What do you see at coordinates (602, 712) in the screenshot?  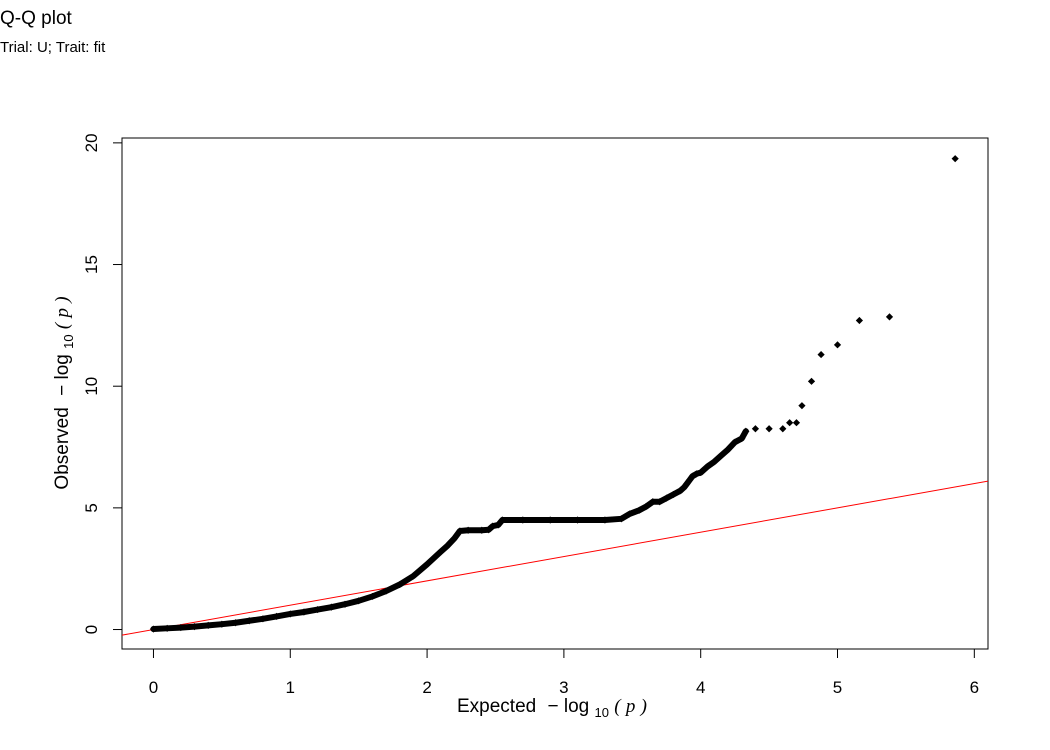 I see `x-axis-title-base: 10` at bounding box center [602, 712].